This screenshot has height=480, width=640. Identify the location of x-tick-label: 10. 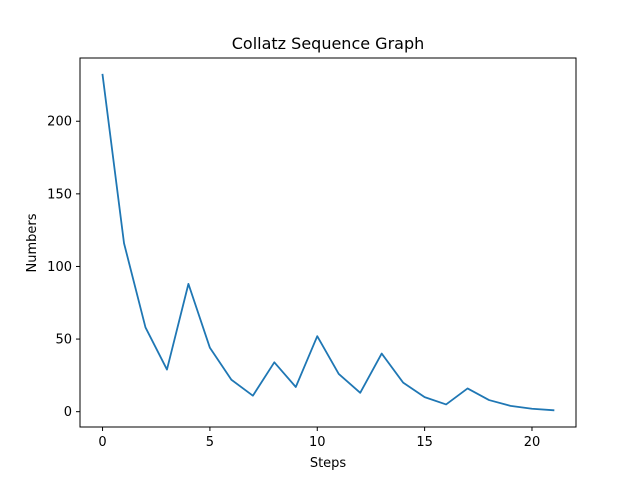
(317, 442).